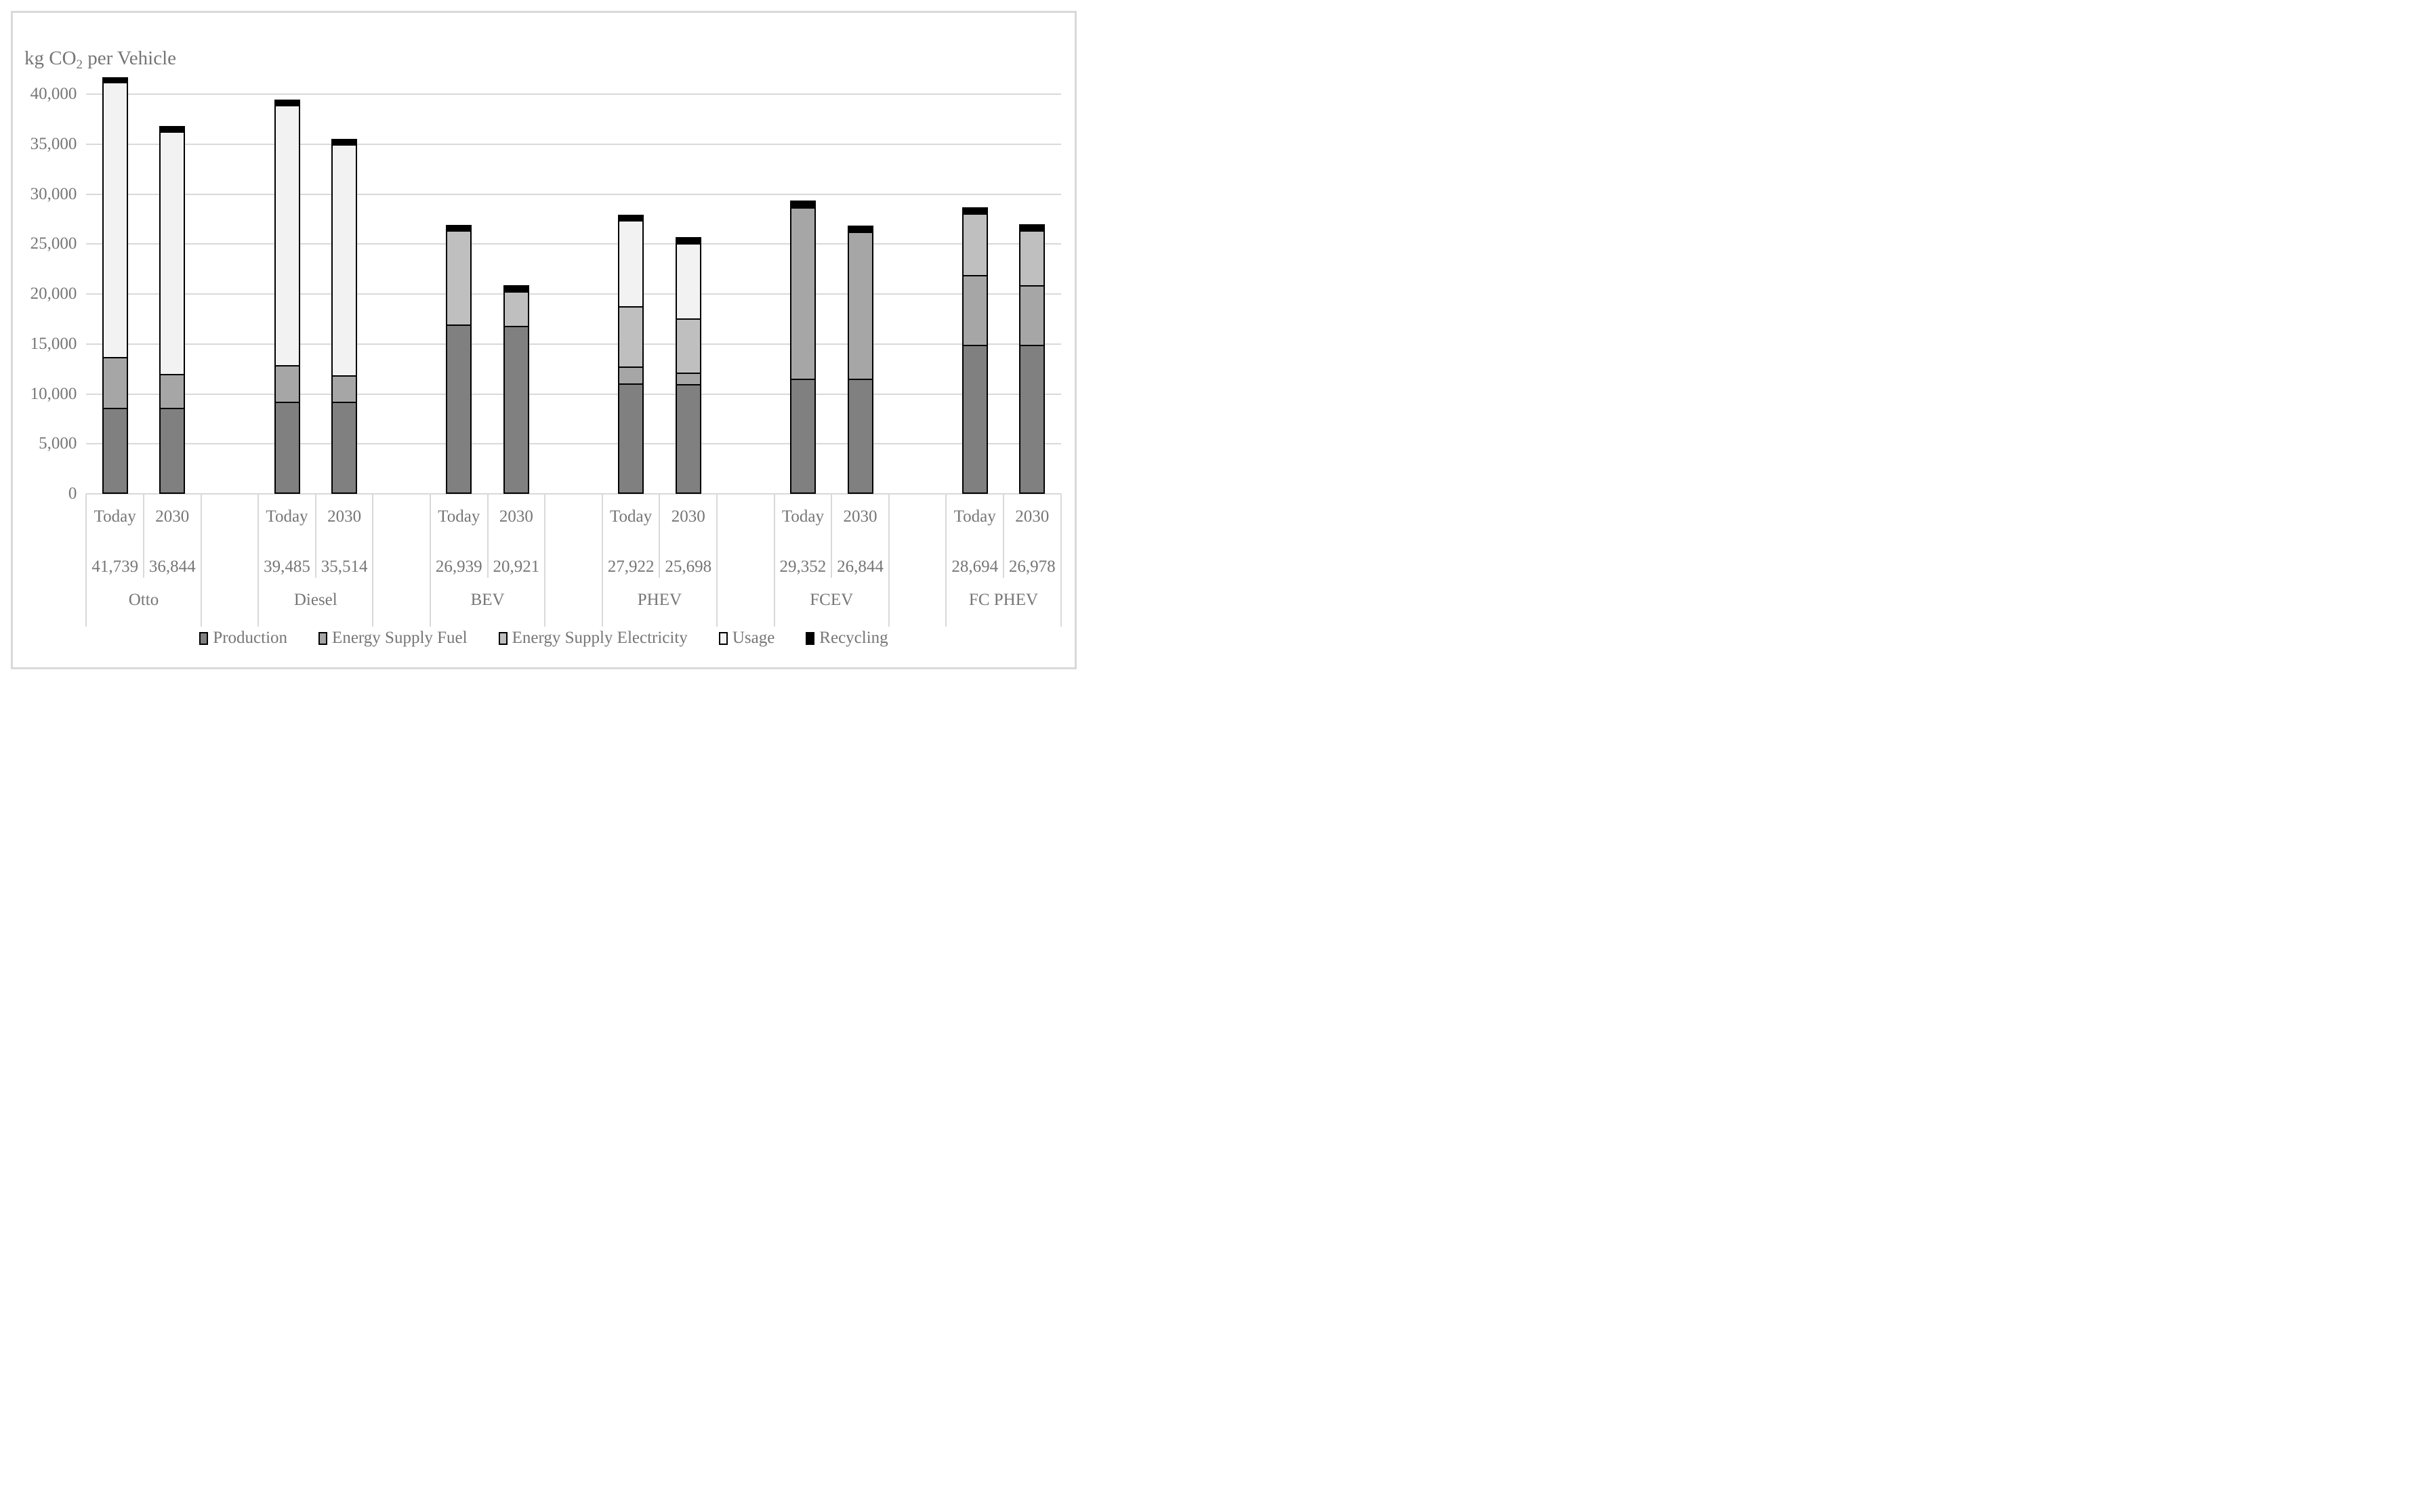 The image size is (2417, 1512). What do you see at coordinates (53, 243) in the screenshot?
I see `y-axis-tick-label: 25,000` at bounding box center [53, 243].